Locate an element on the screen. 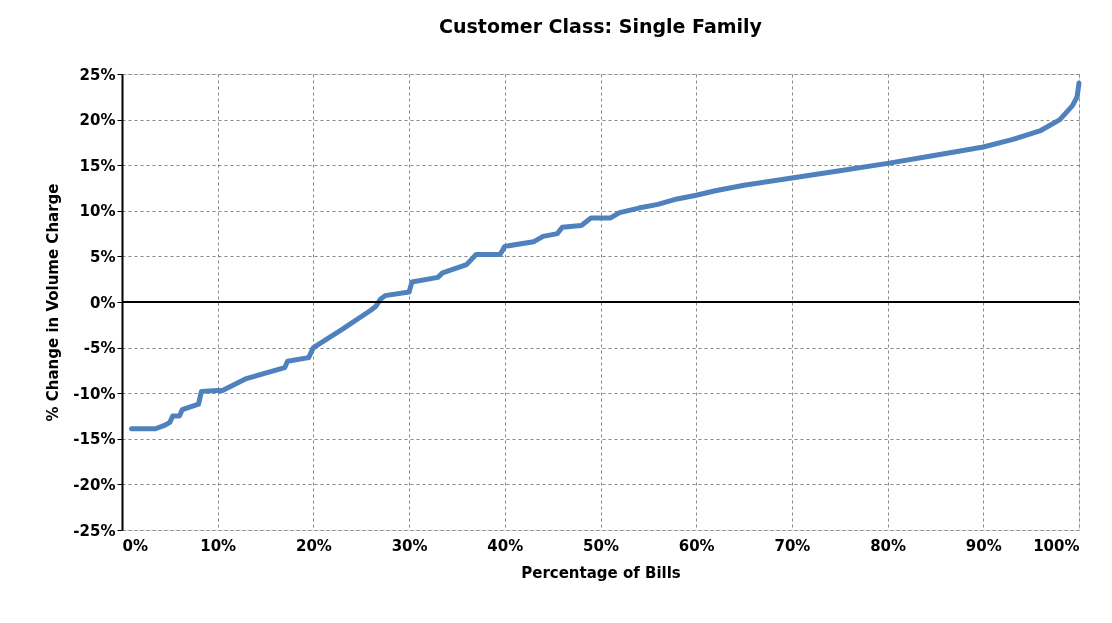 The image size is (1112, 623). y-tick-label: 5% is located at coordinates (103, 256).